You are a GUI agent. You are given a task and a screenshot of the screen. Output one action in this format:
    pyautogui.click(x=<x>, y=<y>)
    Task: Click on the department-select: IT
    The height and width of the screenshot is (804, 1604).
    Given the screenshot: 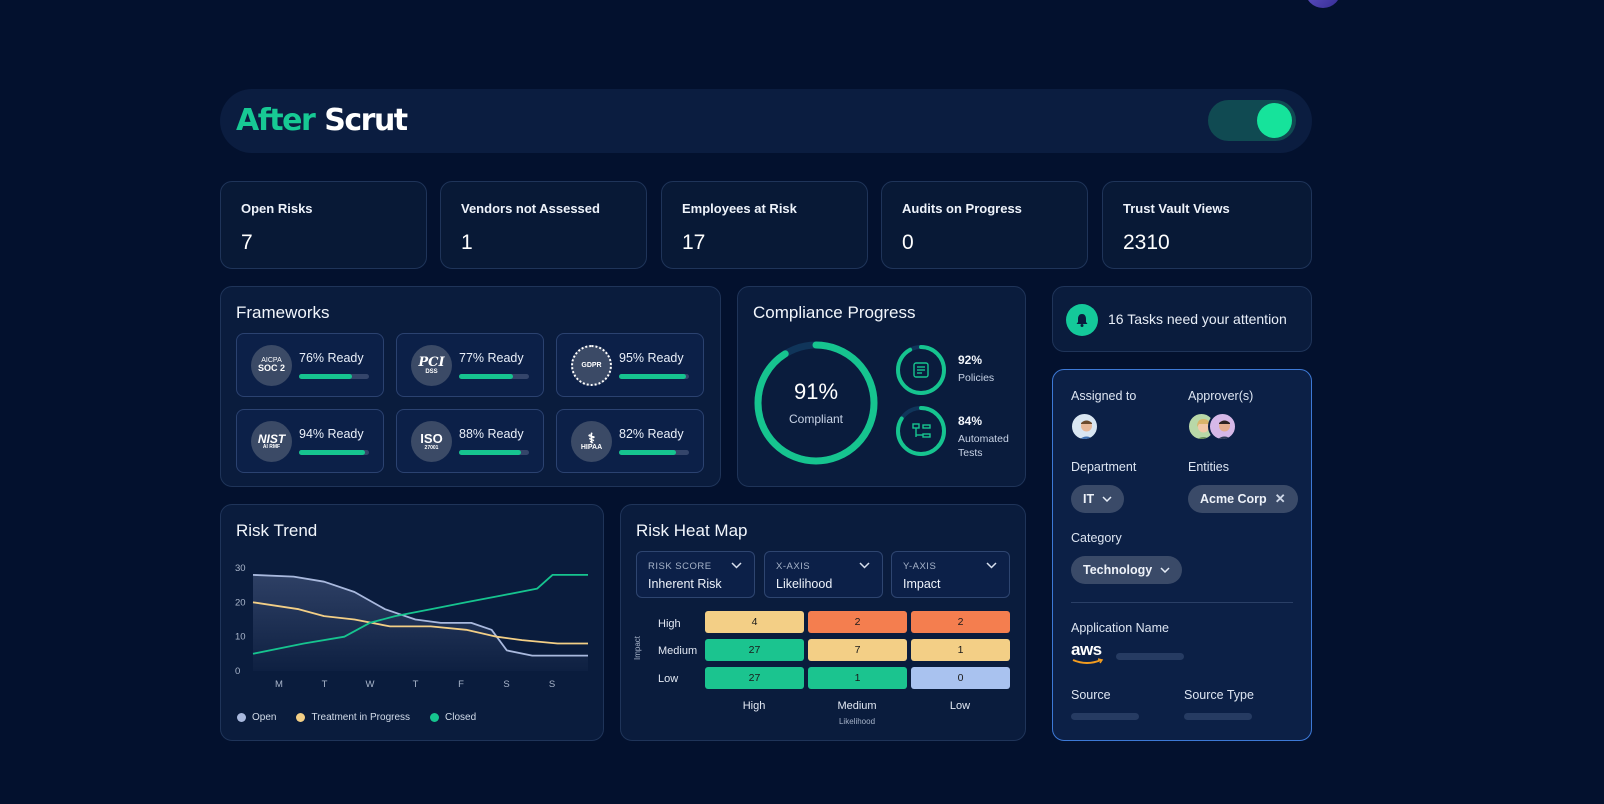 What is the action you would take?
    pyautogui.click(x=1098, y=499)
    